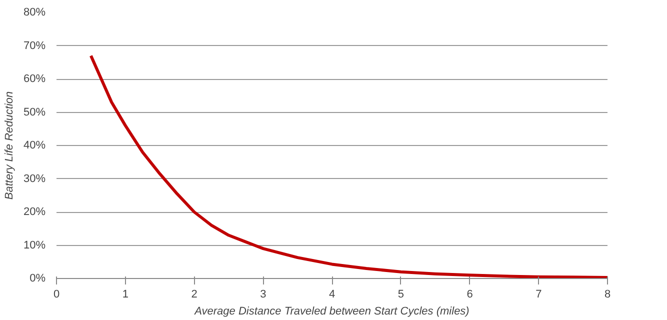 The image size is (667, 320). Describe the element at coordinates (34, 79) in the screenshot. I see `y-tick-label: 60%` at that location.